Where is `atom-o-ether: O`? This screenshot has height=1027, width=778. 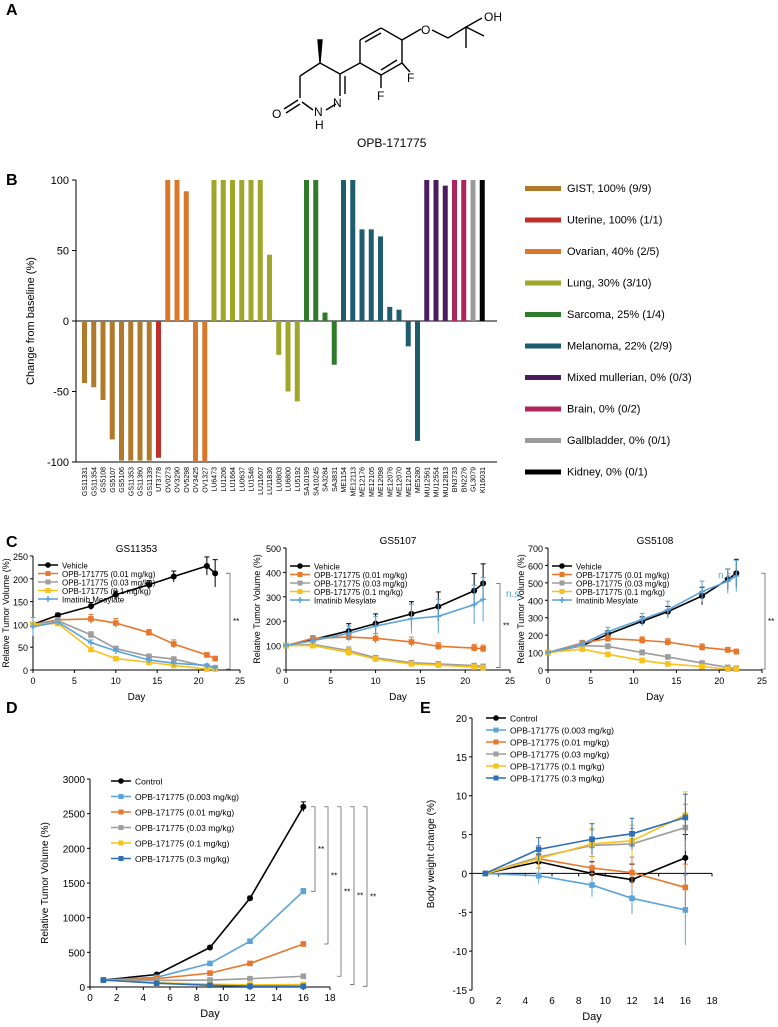
atom-o-ether: O is located at coordinates (425, 30).